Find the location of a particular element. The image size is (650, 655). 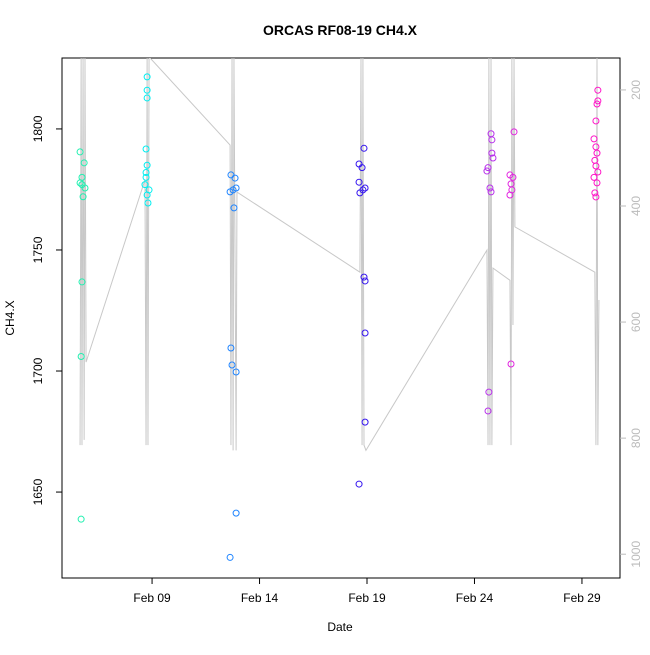

y2-tick-label: 400 is located at coordinates (636, 206).